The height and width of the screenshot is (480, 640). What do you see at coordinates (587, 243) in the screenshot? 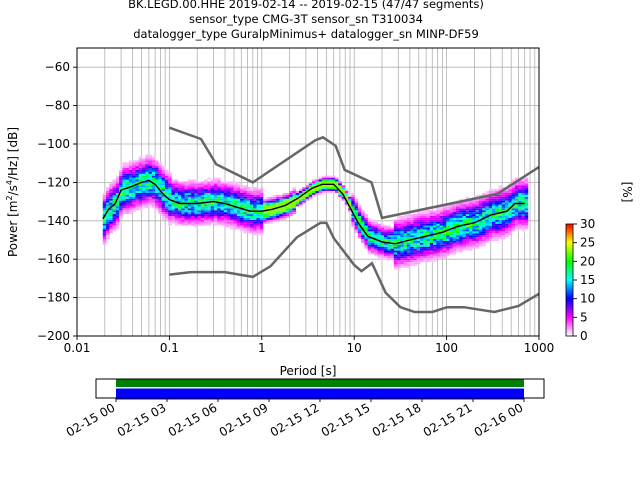
I see `colorbar-tick-label: 25` at bounding box center [587, 243].